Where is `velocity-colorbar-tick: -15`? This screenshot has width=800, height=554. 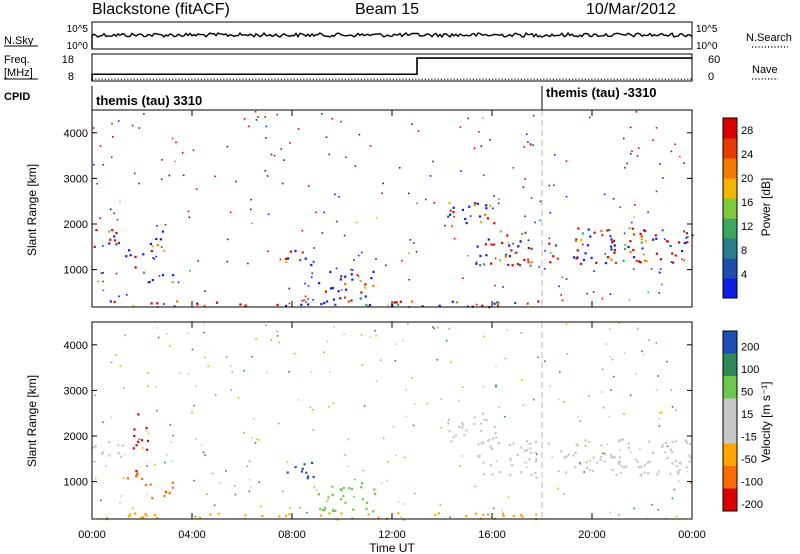
velocity-colorbar-tick: -15 is located at coordinates (749, 438).